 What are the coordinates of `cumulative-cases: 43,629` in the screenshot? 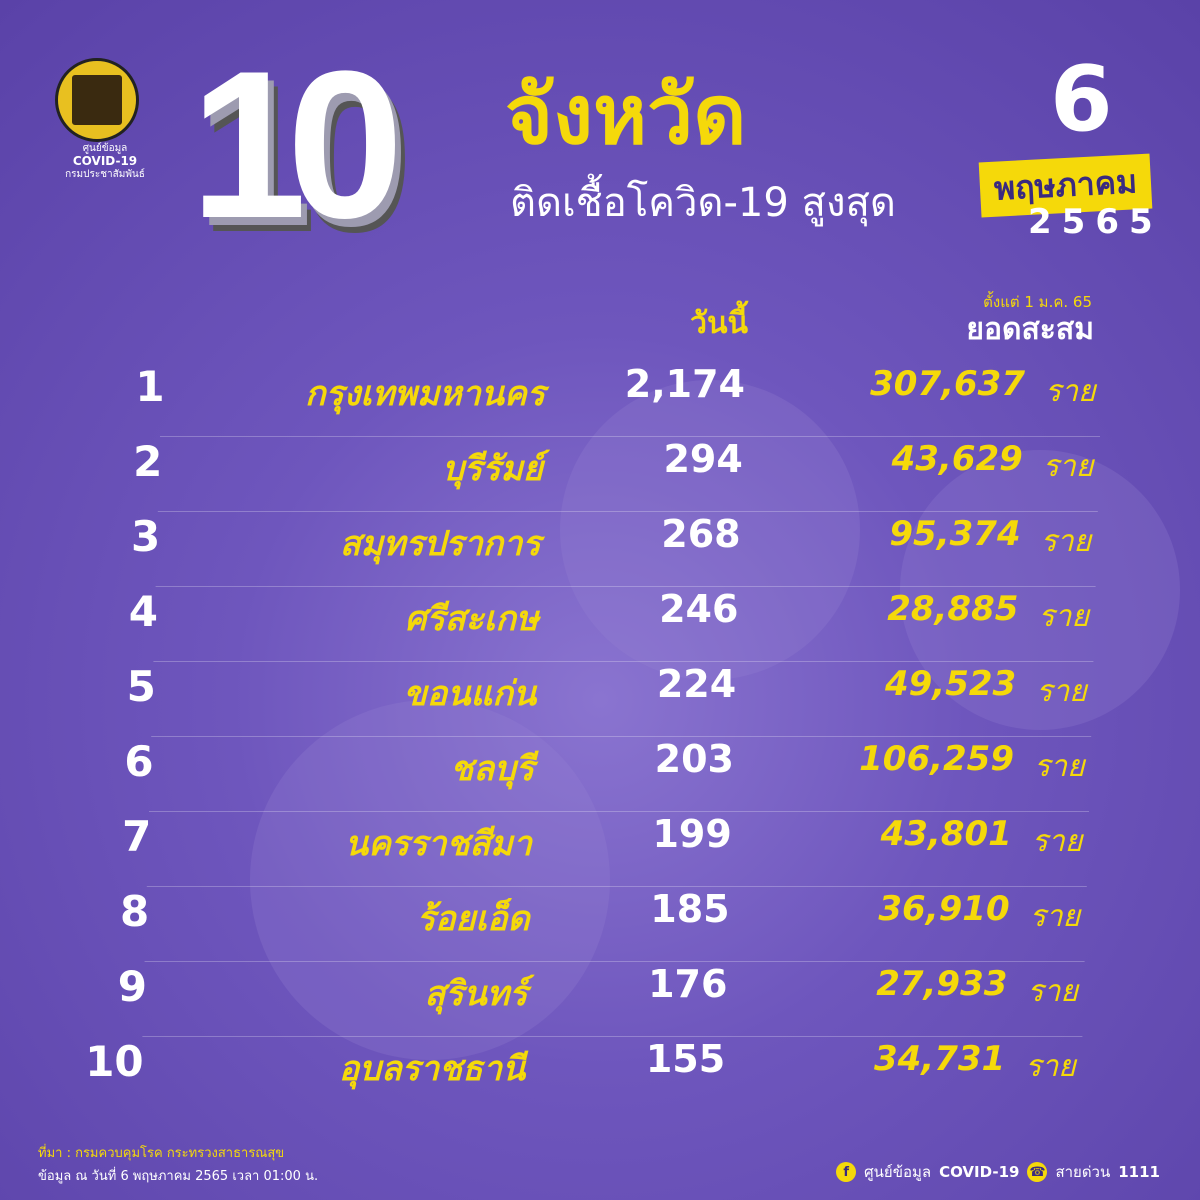 It's located at (957, 459).